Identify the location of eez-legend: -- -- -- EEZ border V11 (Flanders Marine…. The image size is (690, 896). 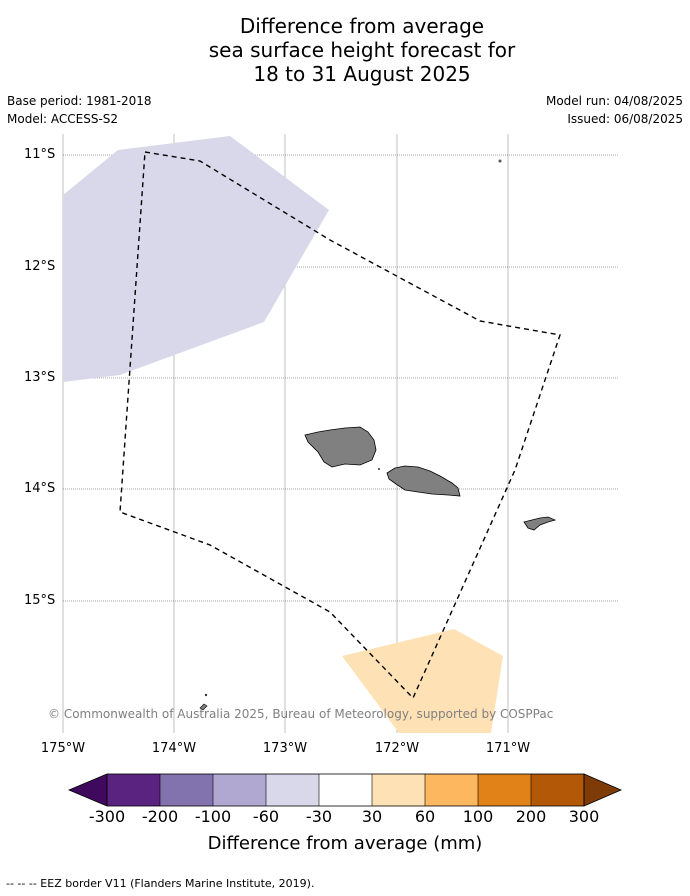
(160, 883).